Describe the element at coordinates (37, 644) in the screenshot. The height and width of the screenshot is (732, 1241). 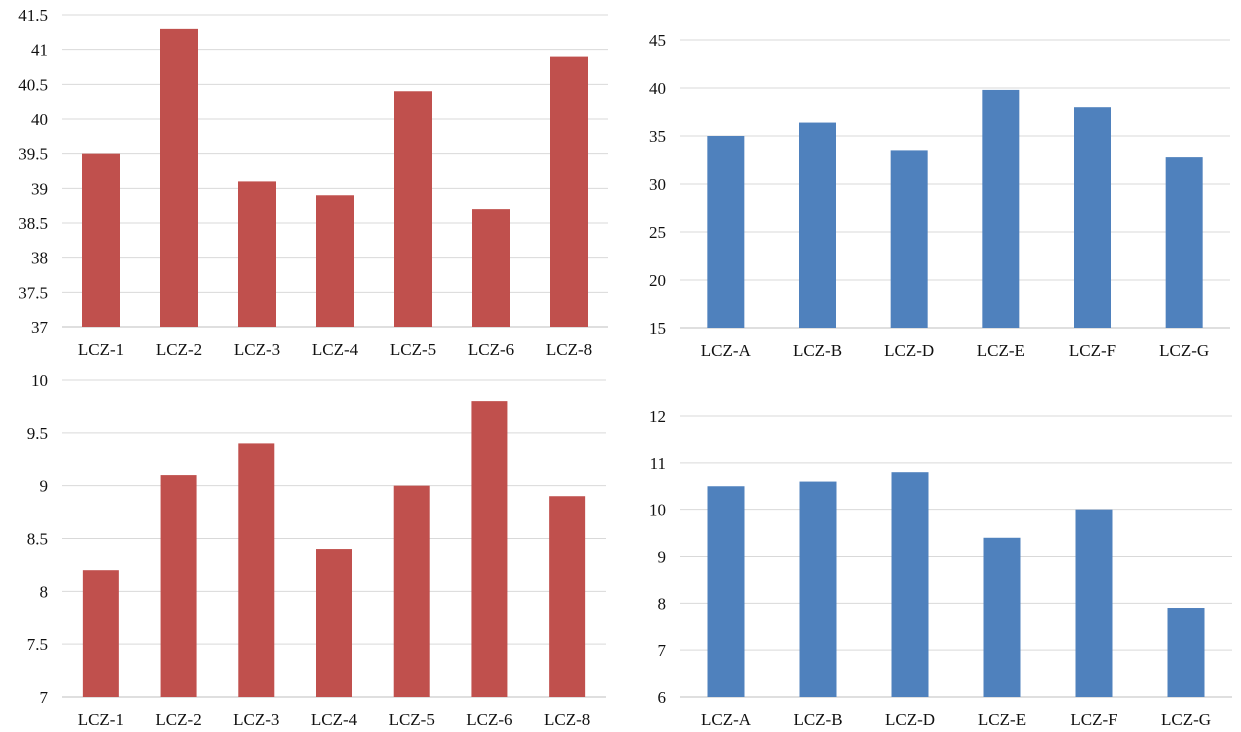
I see `y-tick-label: 7.5` at that location.